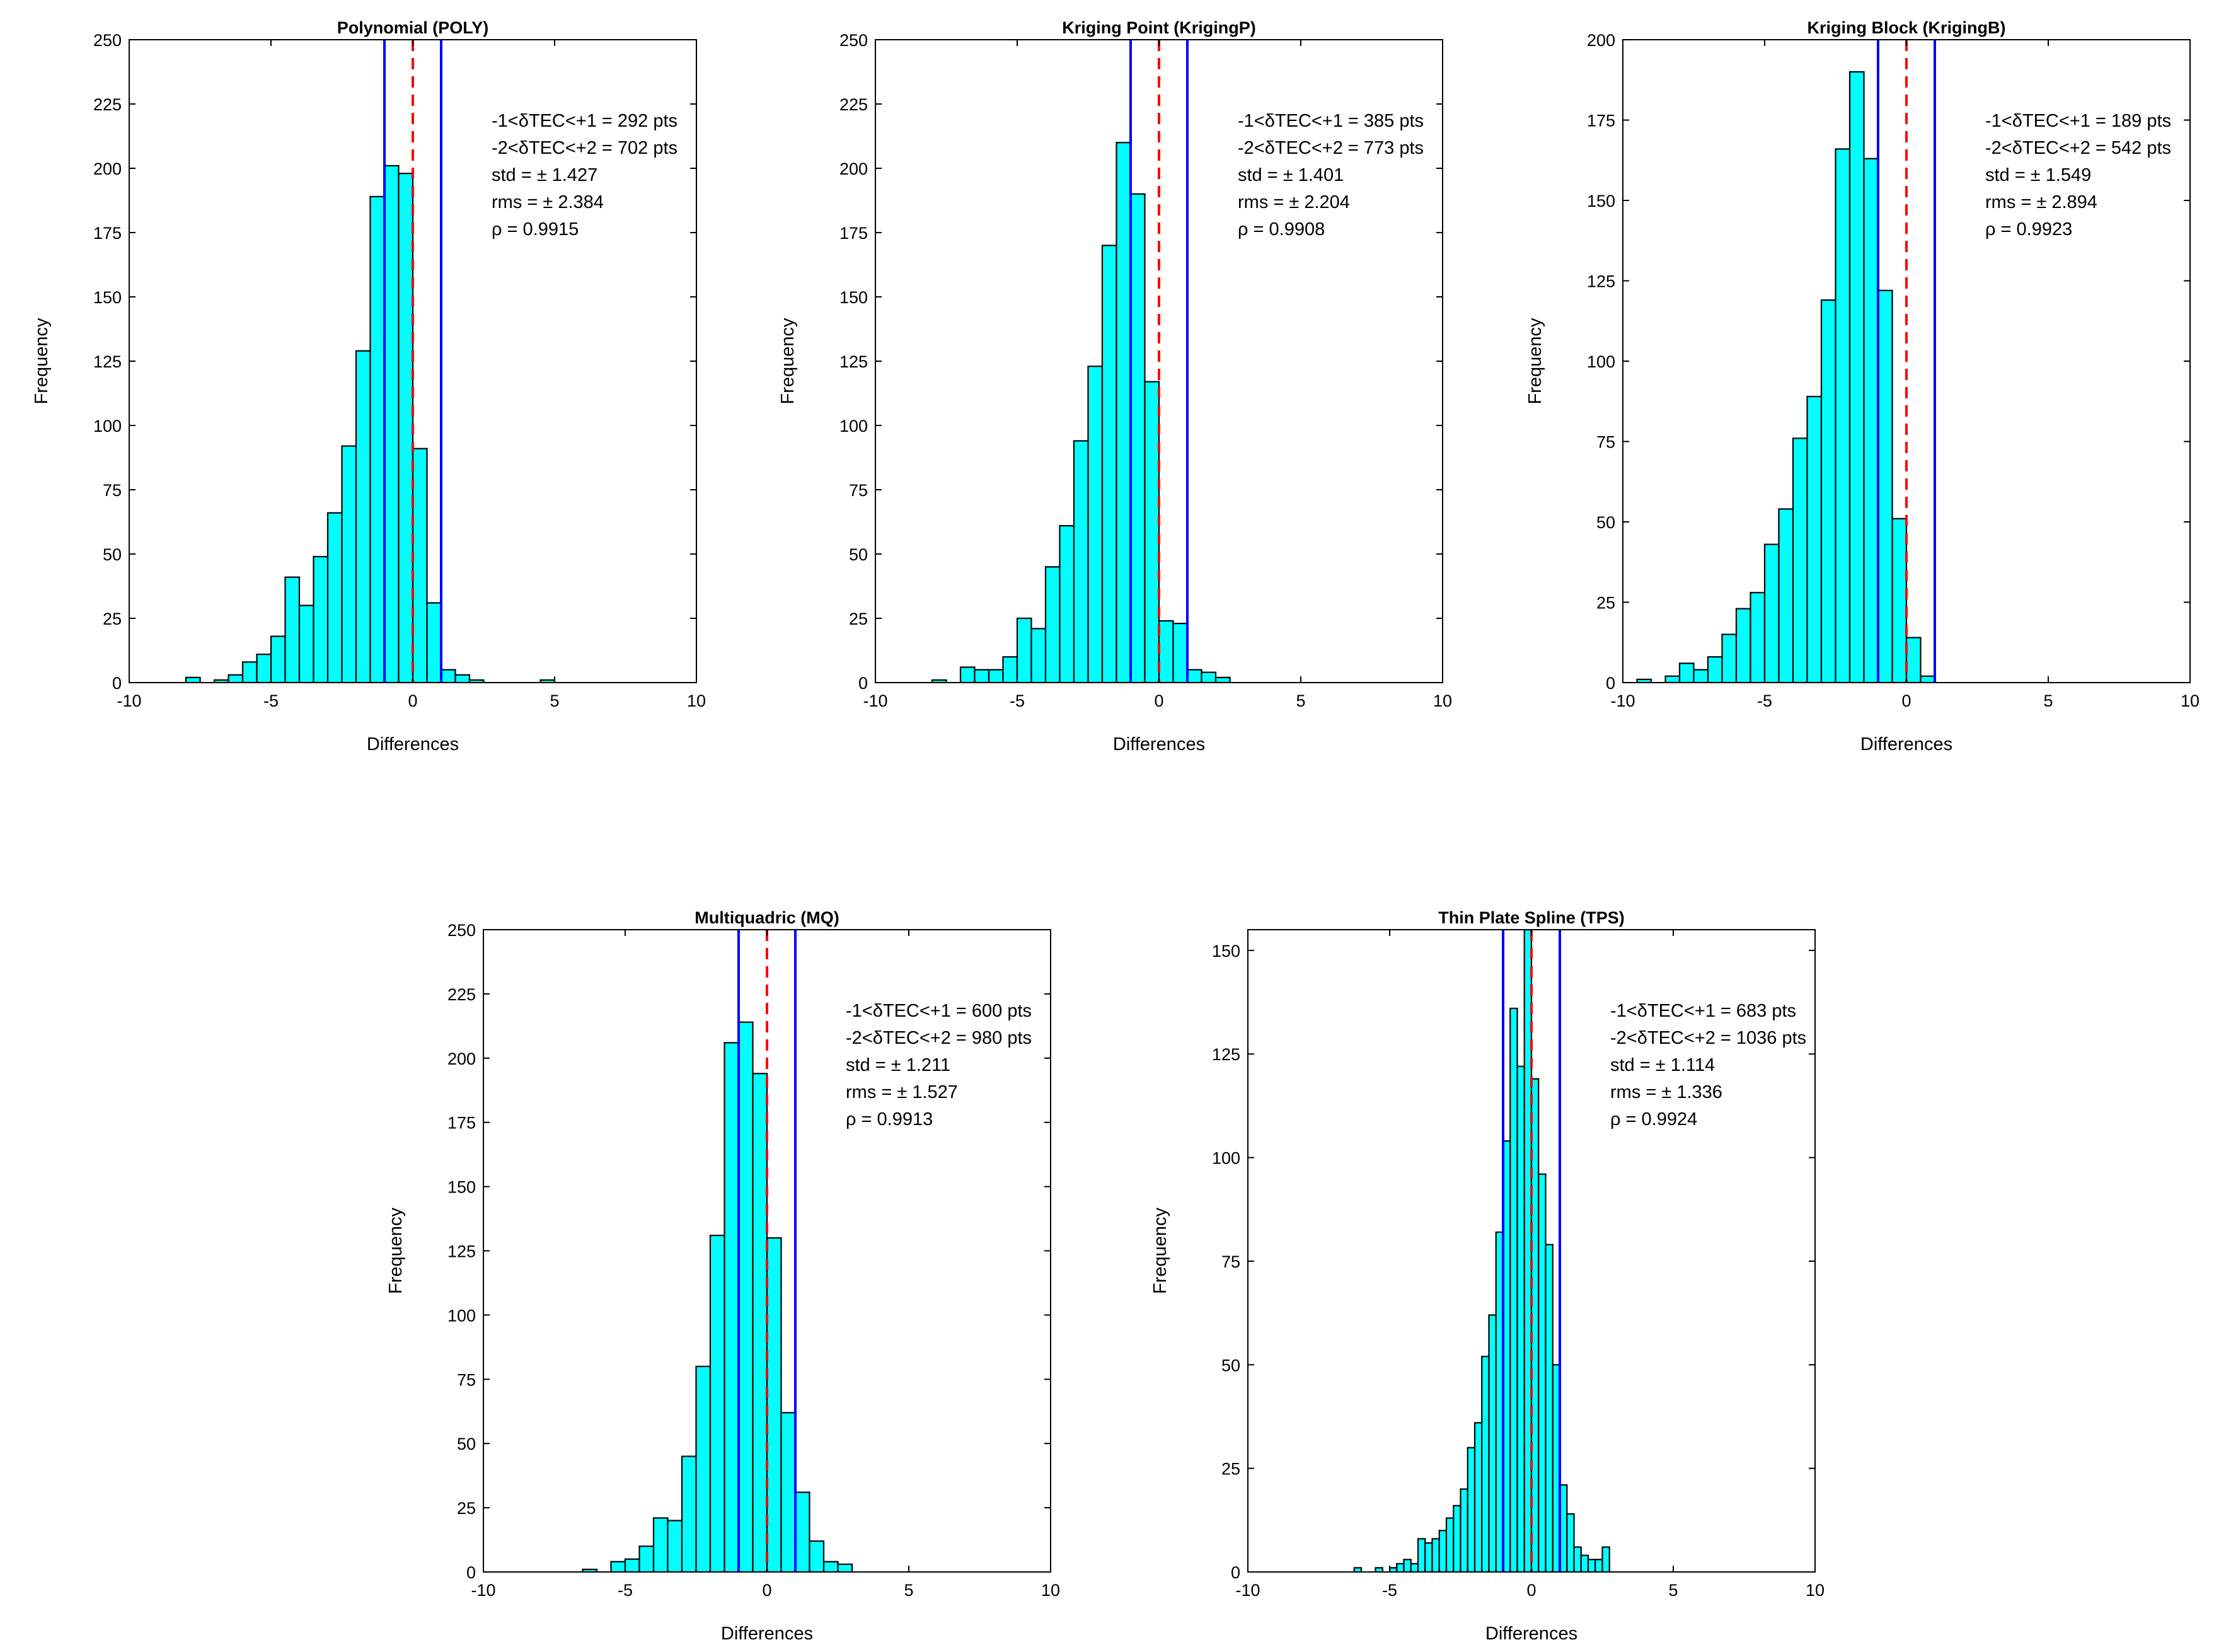  What do you see at coordinates (42, 361) in the screenshot?
I see `y-axis-label: Frequency` at bounding box center [42, 361].